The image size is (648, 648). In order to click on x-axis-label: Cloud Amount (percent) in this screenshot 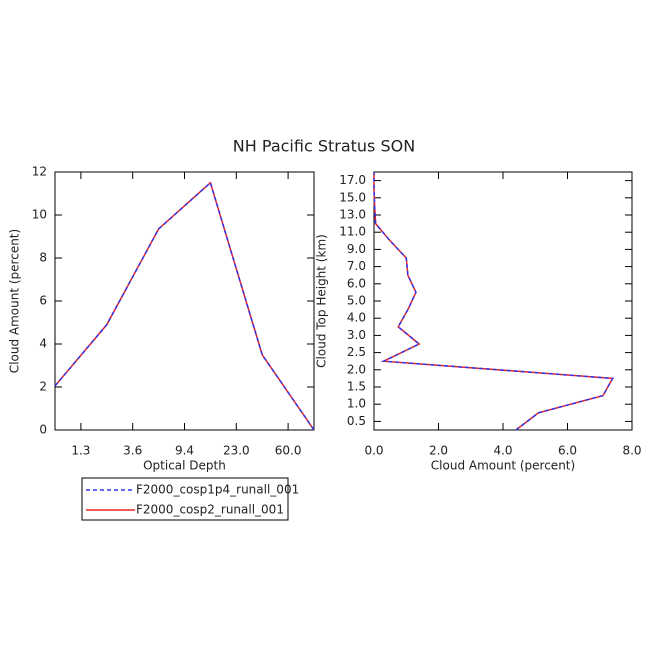, I will do `click(503, 466)`.